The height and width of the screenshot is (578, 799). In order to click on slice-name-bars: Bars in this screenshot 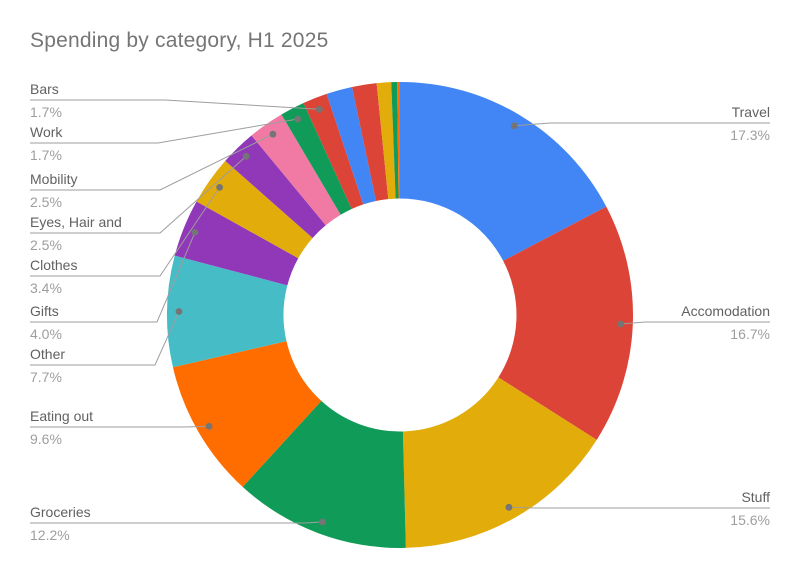, I will do `click(44, 89)`.